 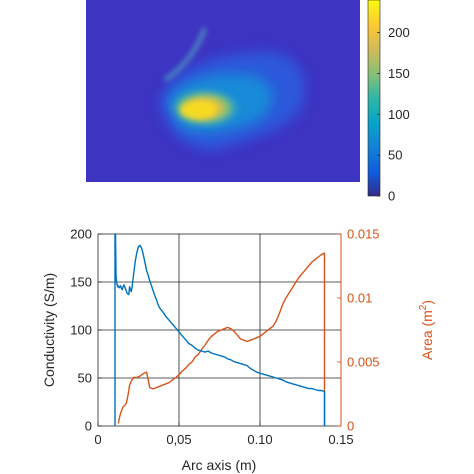 What do you see at coordinates (178, 439) in the screenshot?
I see `x-tick-label: 0,05` at bounding box center [178, 439].